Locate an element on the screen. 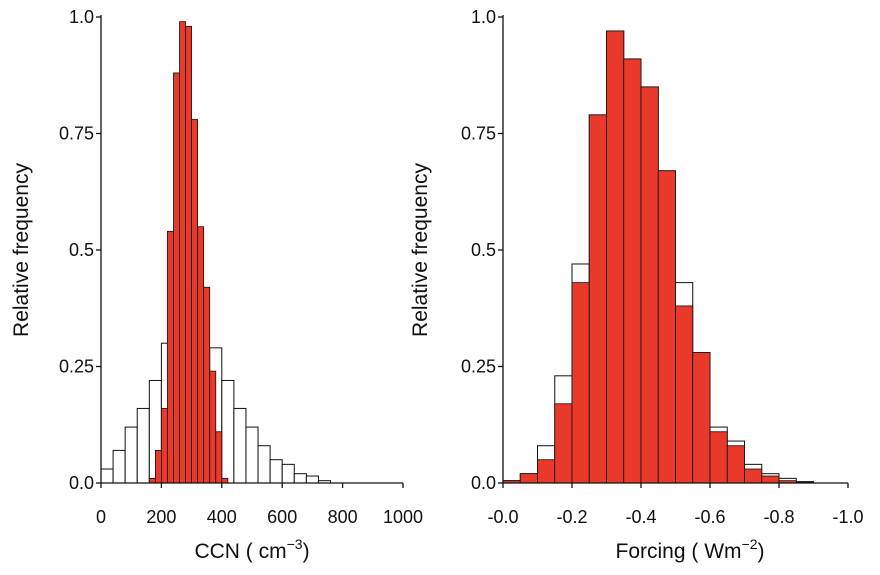  filled-distribution-series is located at coordinates (188, 252).